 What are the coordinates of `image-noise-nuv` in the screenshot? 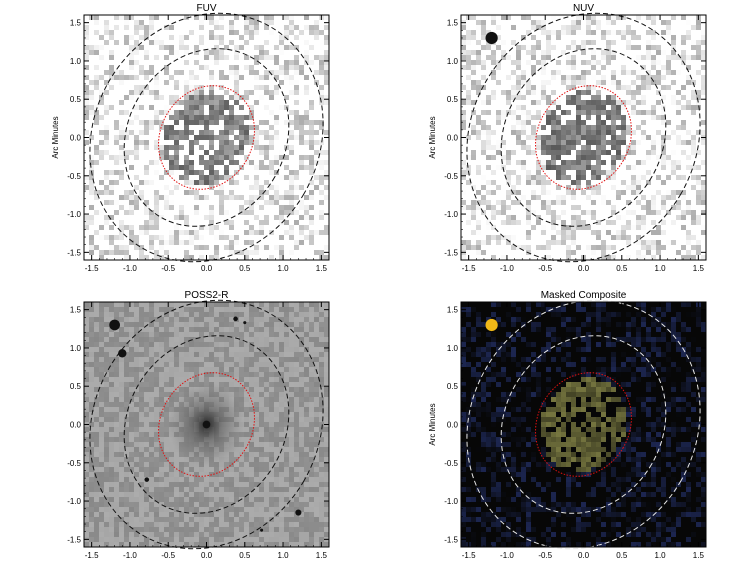 It's located at (583, 137).